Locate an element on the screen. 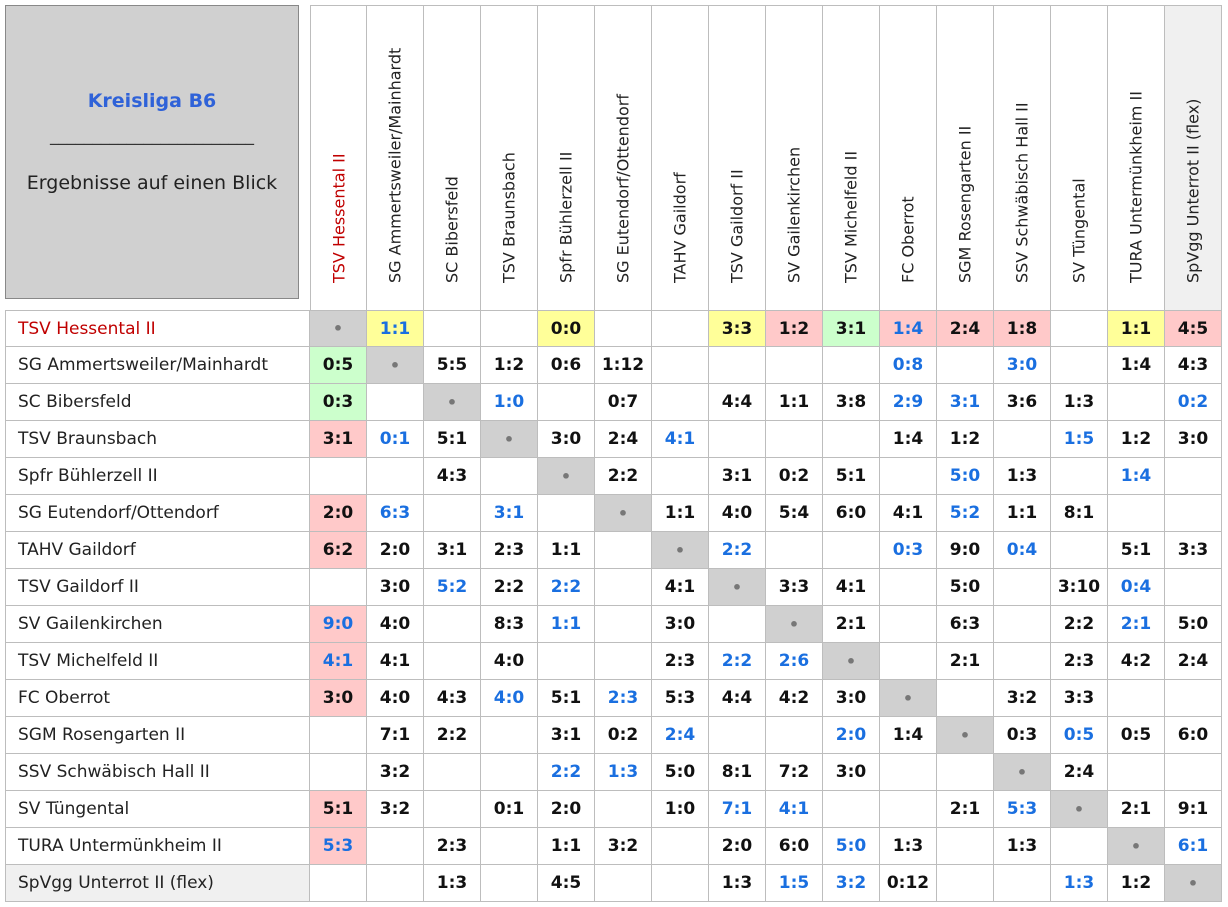 The image size is (1228, 907). score-cell: 0:7 is located at coordinates (623, 402).